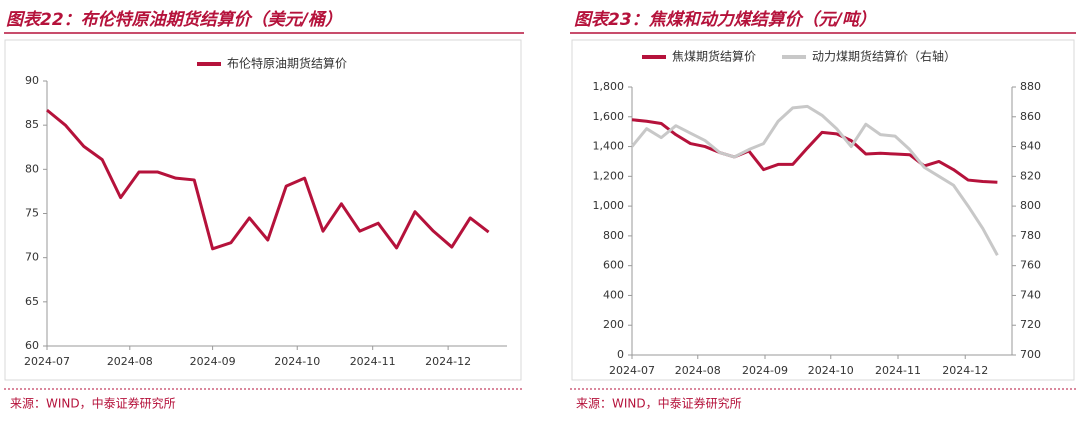 This screenshot has height=425, width=1080. Describe the element at coordinates (1030, 116) in the screenshot. I see `y2-tick-label: 860` at that location.